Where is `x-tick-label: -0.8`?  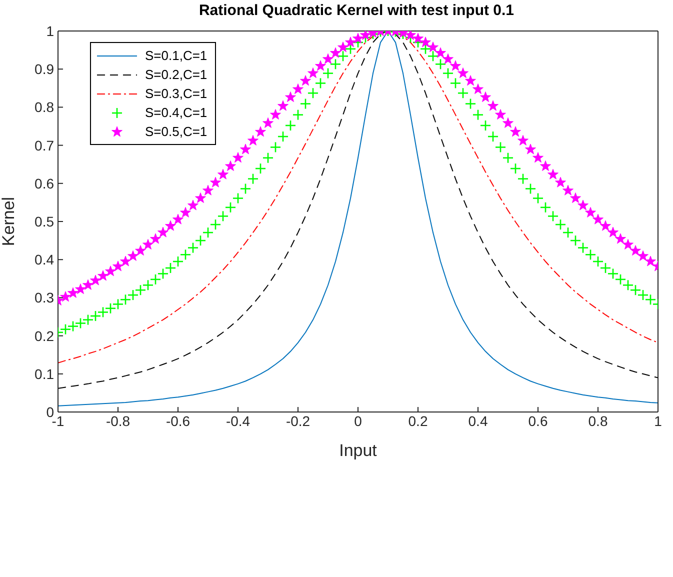
x-tick-label: -0.8 is located at coordinates (118, 420).